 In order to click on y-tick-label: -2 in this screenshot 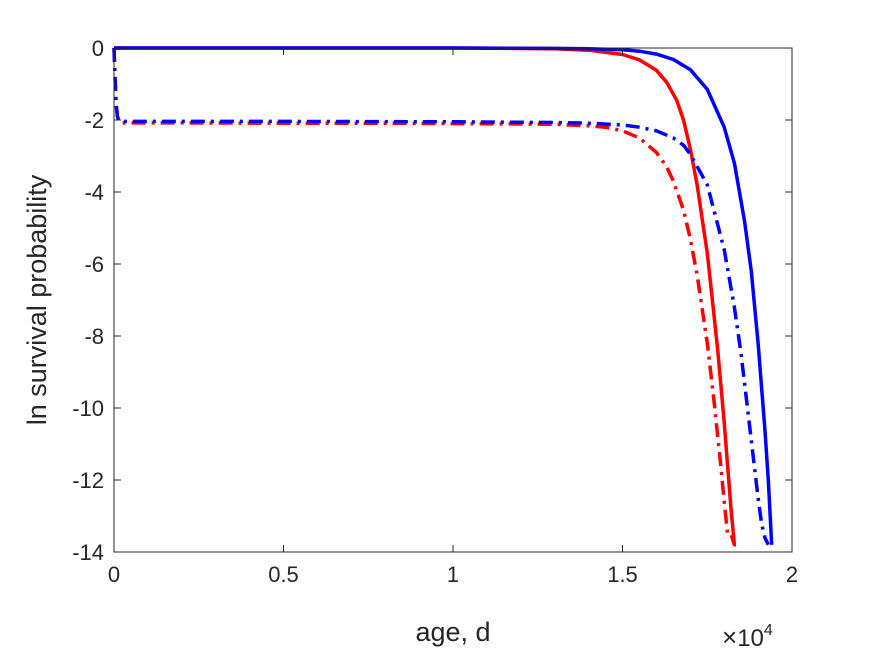, I will do `click(94, 120)`.